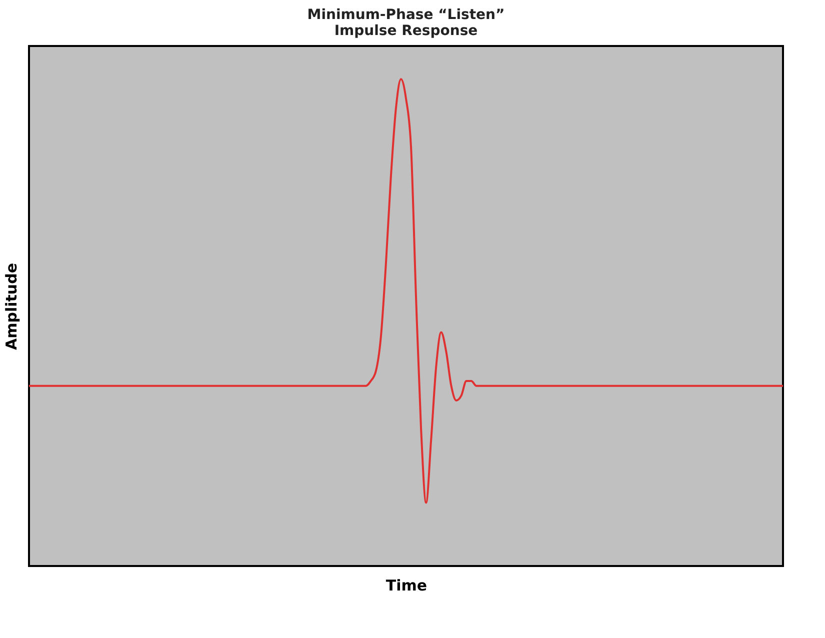 This screenshot has height=638, width=825. Describe the element at coordinates (406, 23) in the screenshot. I see `chart-title: Minimum-Phase “Listen” Impulse Response` at that location.